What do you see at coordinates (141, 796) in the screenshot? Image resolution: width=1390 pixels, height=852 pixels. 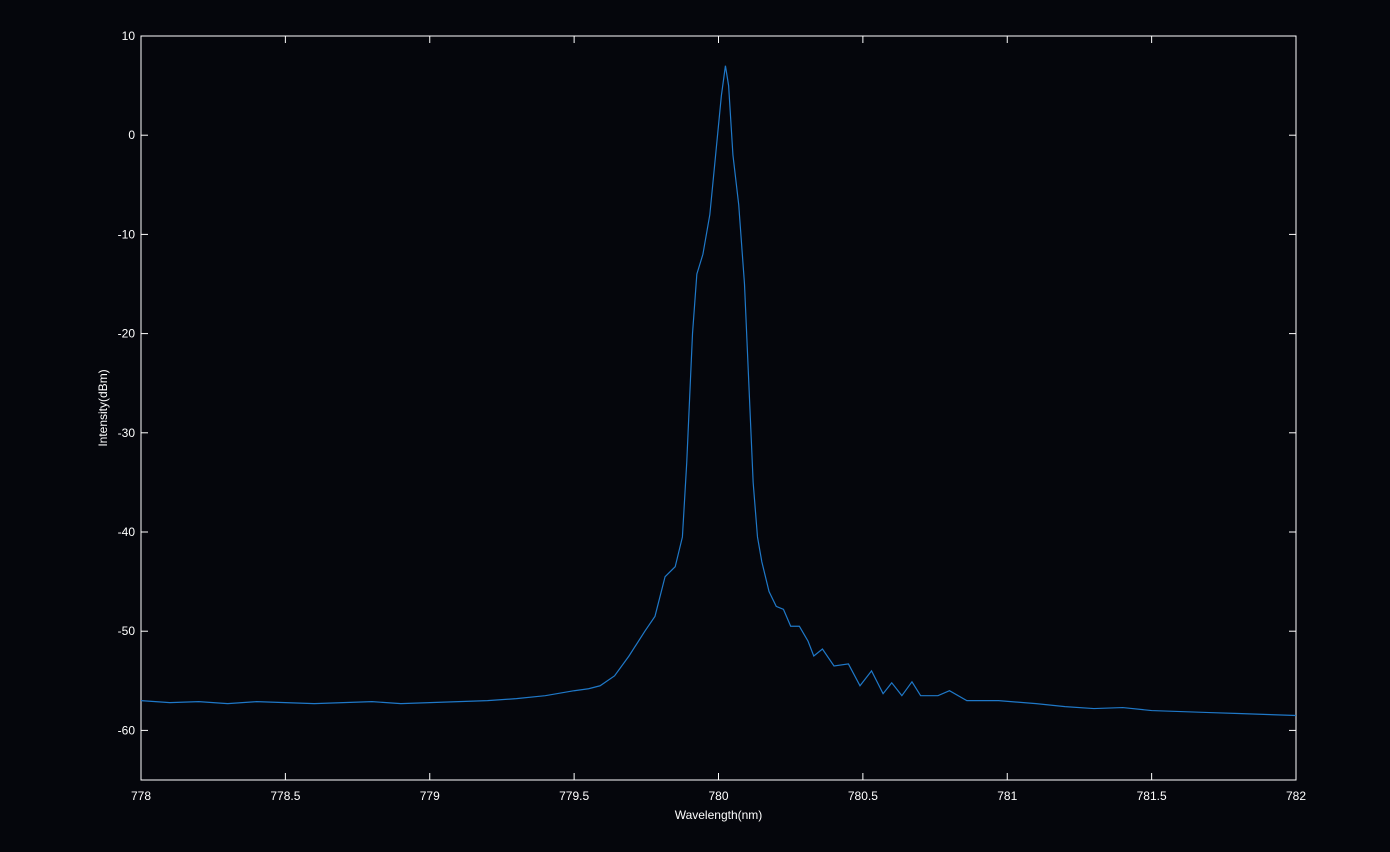 I see `x-tick-label: 778` at bounding box center [141, 796].